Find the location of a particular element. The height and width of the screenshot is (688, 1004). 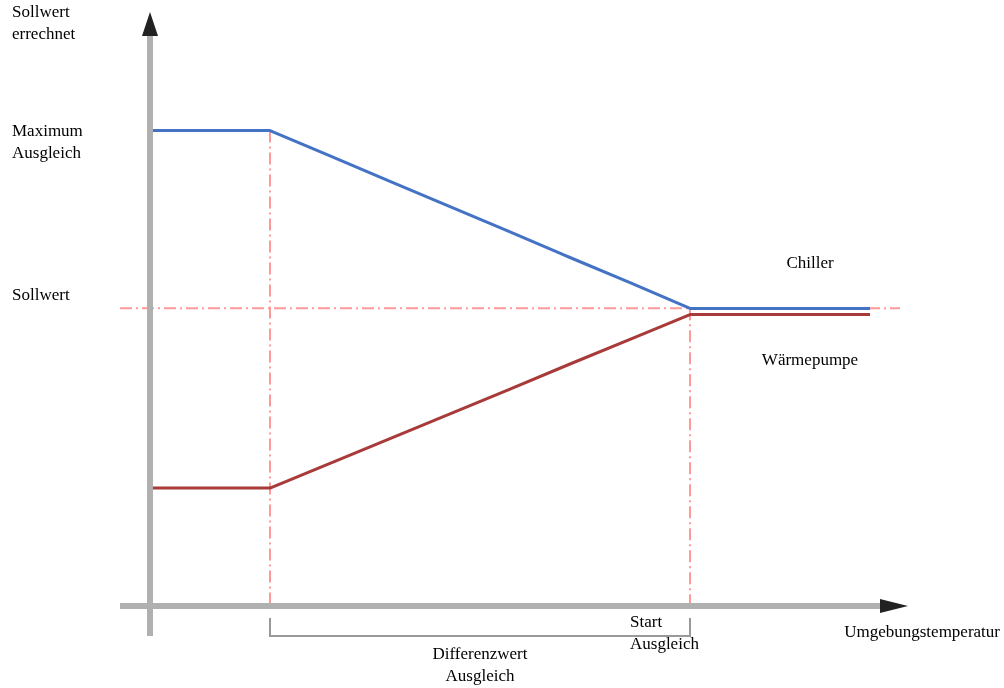

text: Chiller is located at coordinates (810, 263).